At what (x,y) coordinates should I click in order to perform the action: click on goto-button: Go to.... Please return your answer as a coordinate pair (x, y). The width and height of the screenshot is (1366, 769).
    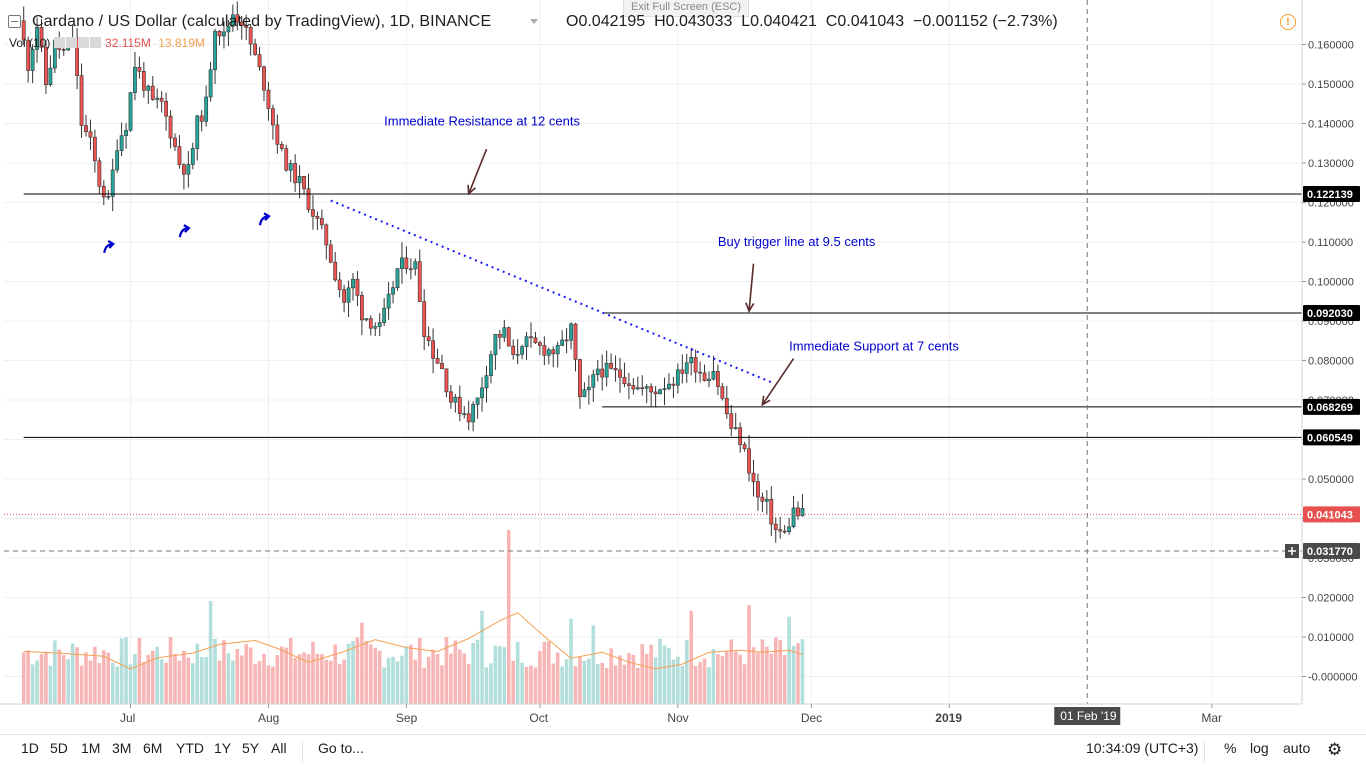
    Looking at the image, I should click on (341, 748).